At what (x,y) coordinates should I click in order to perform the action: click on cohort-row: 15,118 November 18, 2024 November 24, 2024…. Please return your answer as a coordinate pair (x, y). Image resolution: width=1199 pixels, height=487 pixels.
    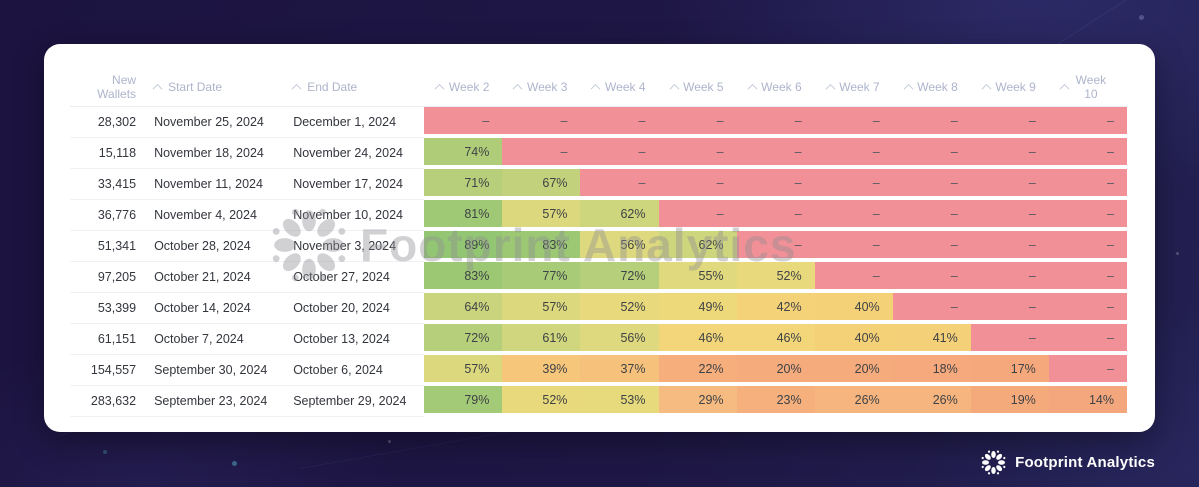
    Looking at the image, I should click on (598, 153).